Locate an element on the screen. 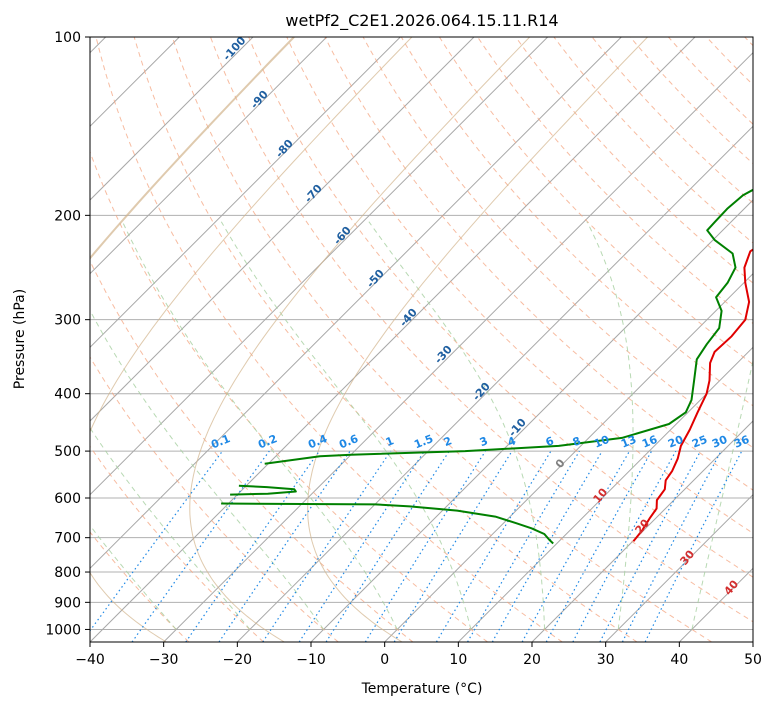 This screenshot has height=708, width=775. y-tick-label: 400 is located at coordinates (67, 395).